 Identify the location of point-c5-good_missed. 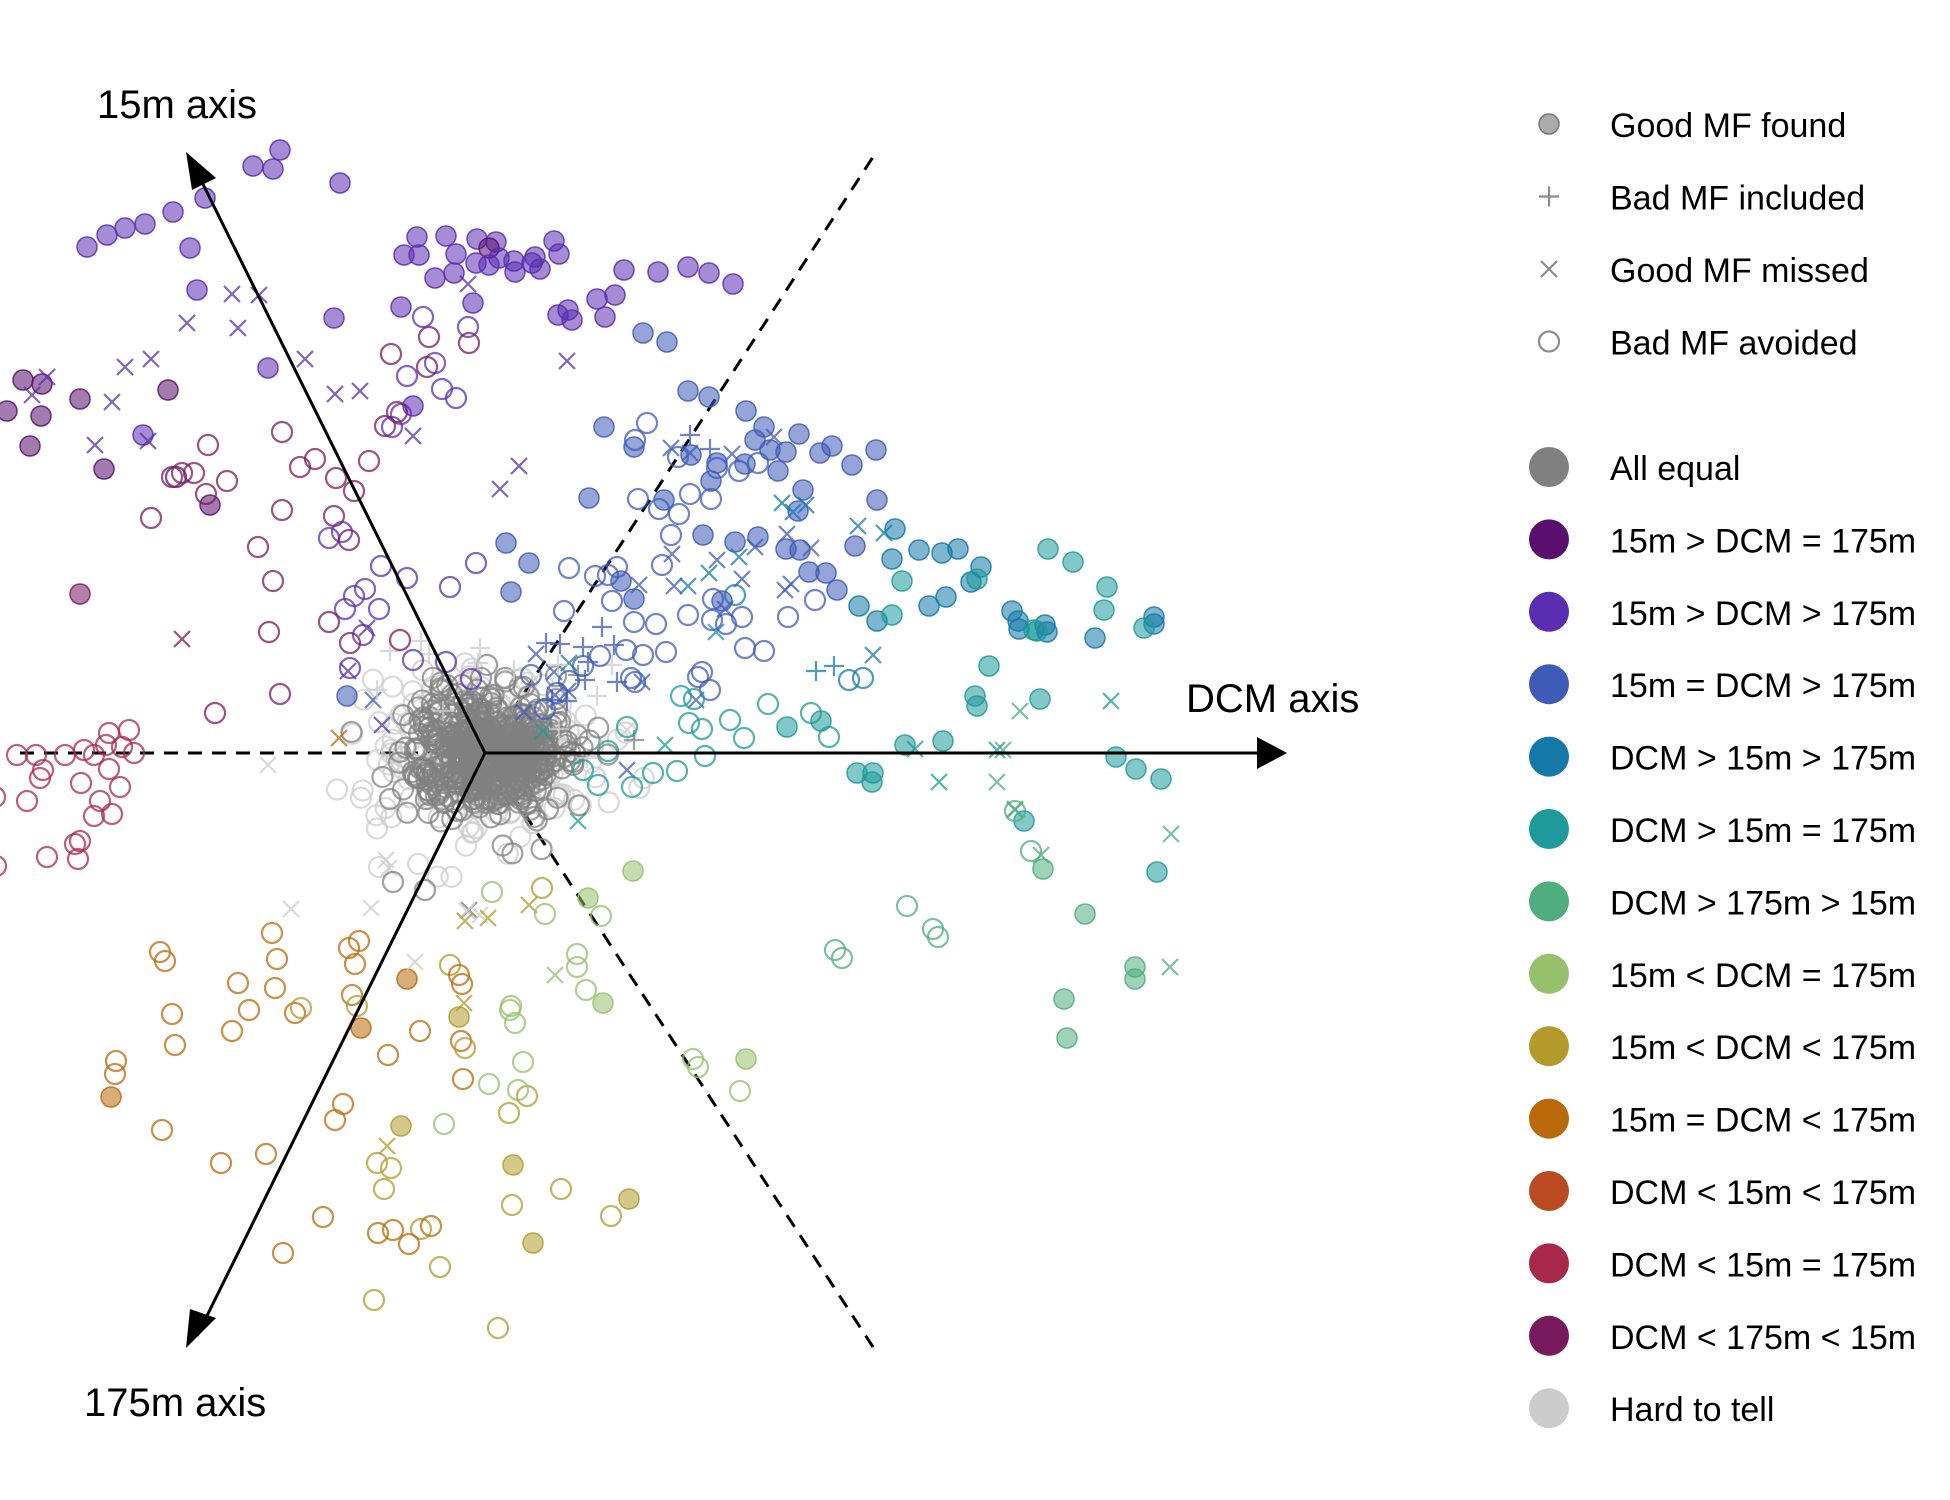
(665, 745).